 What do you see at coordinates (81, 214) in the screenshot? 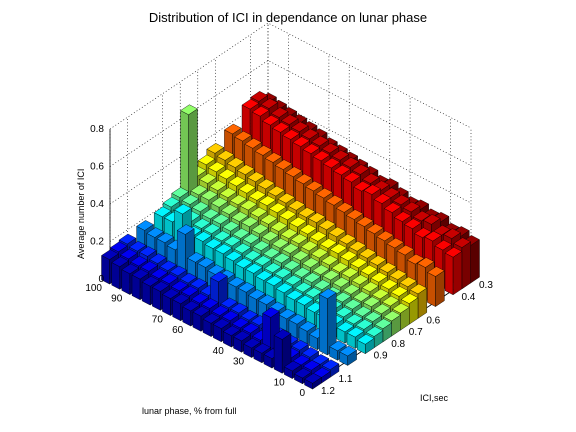
I see `z-axis-label: Average number of ICI` at bounding box center [81, 214].